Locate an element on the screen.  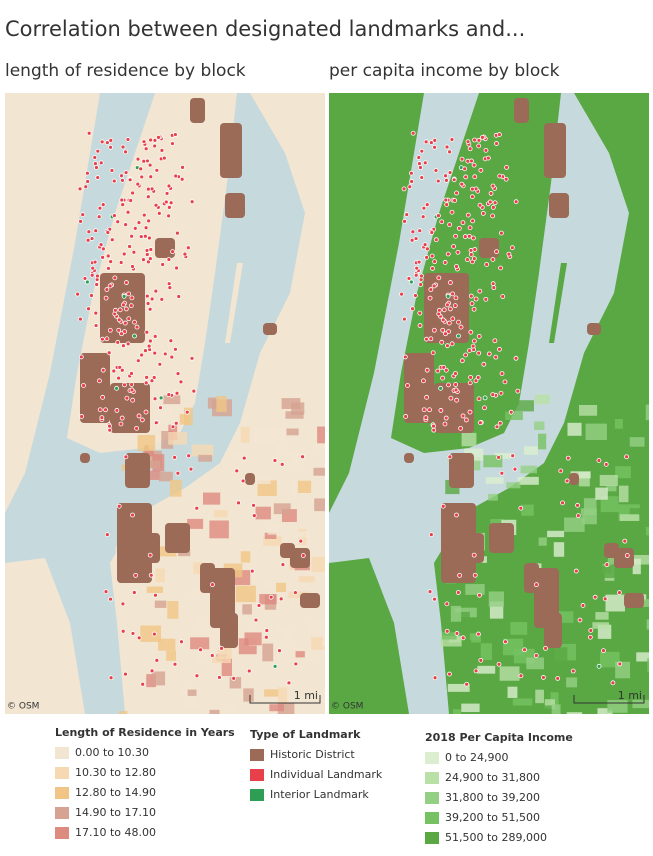
legend-label: 12.80 to 14.90 is located at coordinates (115, 792).